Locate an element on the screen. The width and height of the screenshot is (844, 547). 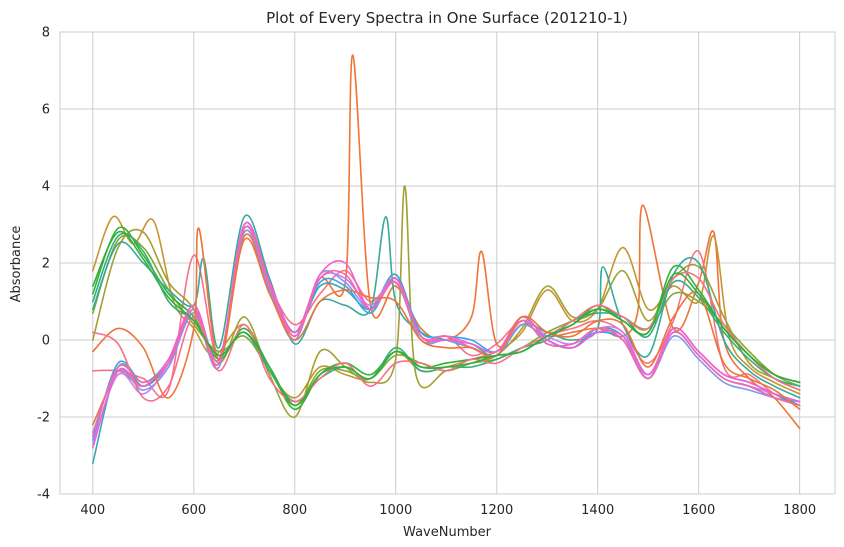
x-tick-label: 1200 is located at coordinates (496, 510).